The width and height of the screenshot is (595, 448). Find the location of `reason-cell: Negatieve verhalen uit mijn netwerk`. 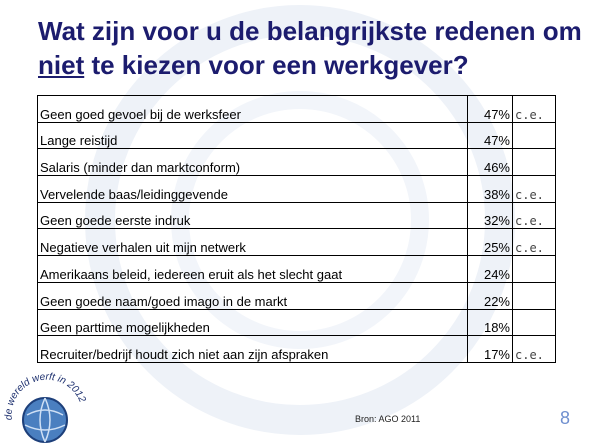

reason-cell: Negatieve verhalen uit mijn netwerk is located at coordinates (252, 242).